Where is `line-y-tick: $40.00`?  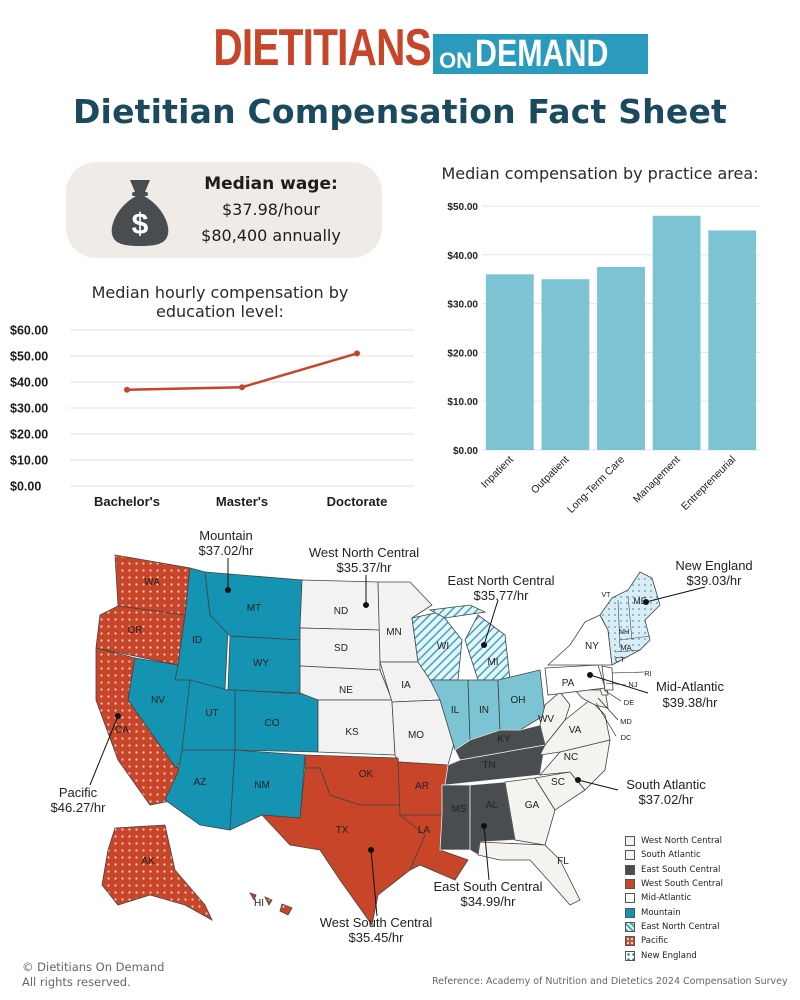 line-y-tick: $40.00 is located at coordinates (29, 383).